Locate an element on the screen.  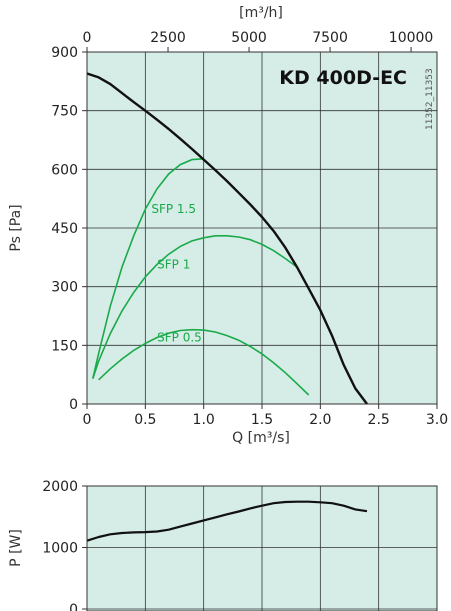
x-axis-label: Q [m³/s] is located at coordinates (261, 438).